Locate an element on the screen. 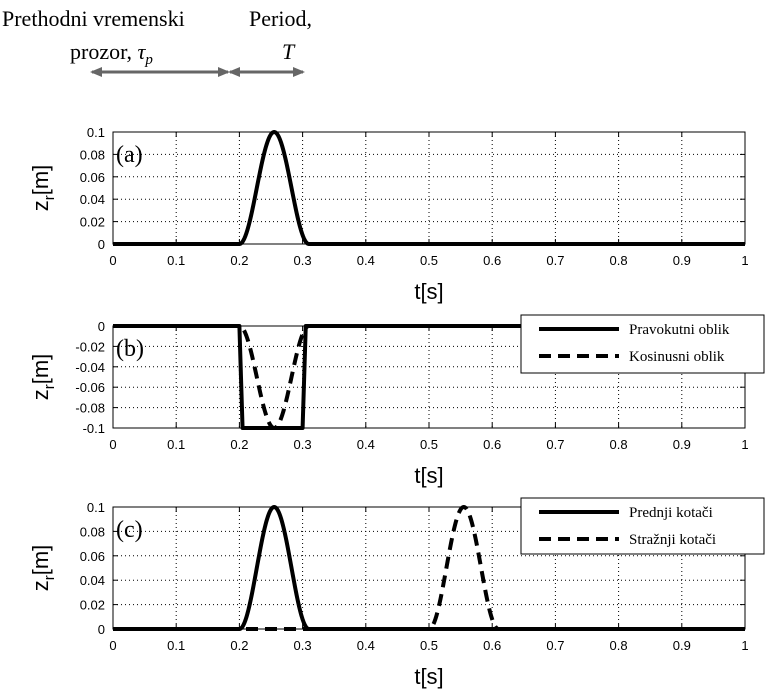  window-label-line2: prozor, τp is located at coordinates (111, 53).